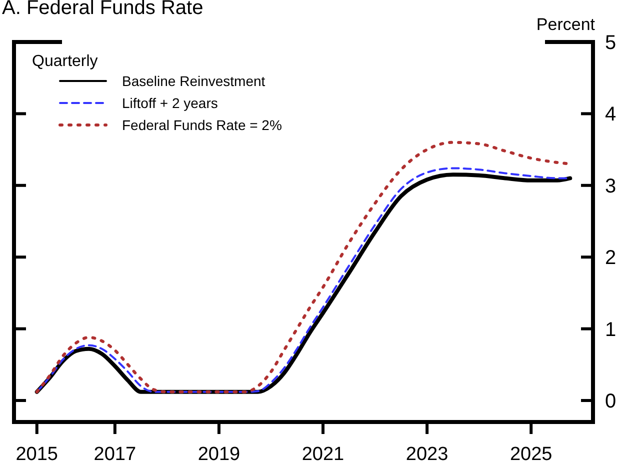  What do you see at coordinates (115, 454) in the screenshot?
I see `x-tick-label: 2017` at bounding box center [115, 454].